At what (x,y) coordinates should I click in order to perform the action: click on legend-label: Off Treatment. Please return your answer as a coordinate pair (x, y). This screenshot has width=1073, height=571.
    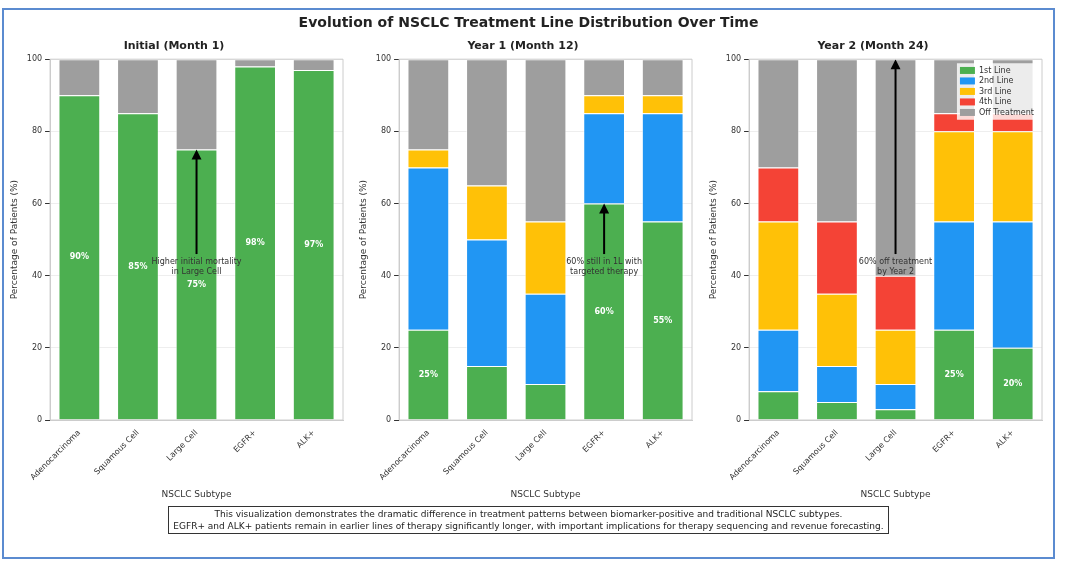
    Looking at the image, I should click on (1007, 112).